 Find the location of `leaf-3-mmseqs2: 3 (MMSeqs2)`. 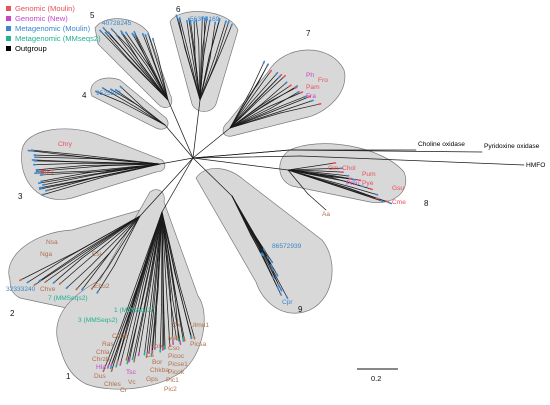

leaf-3-mmseqs2: 3 (MMSeqs2) is located at coordinates (98, 320).